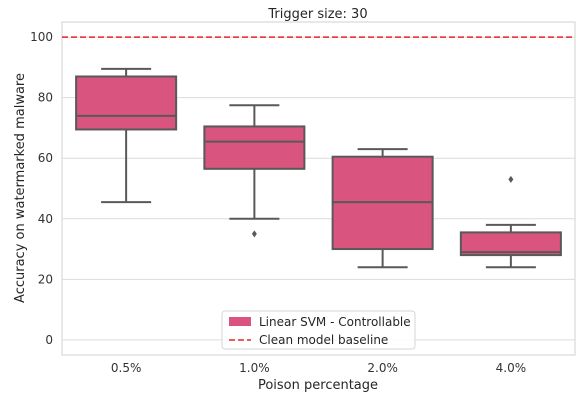  I want to click on y-tick-label: 100, so click(41, 37).